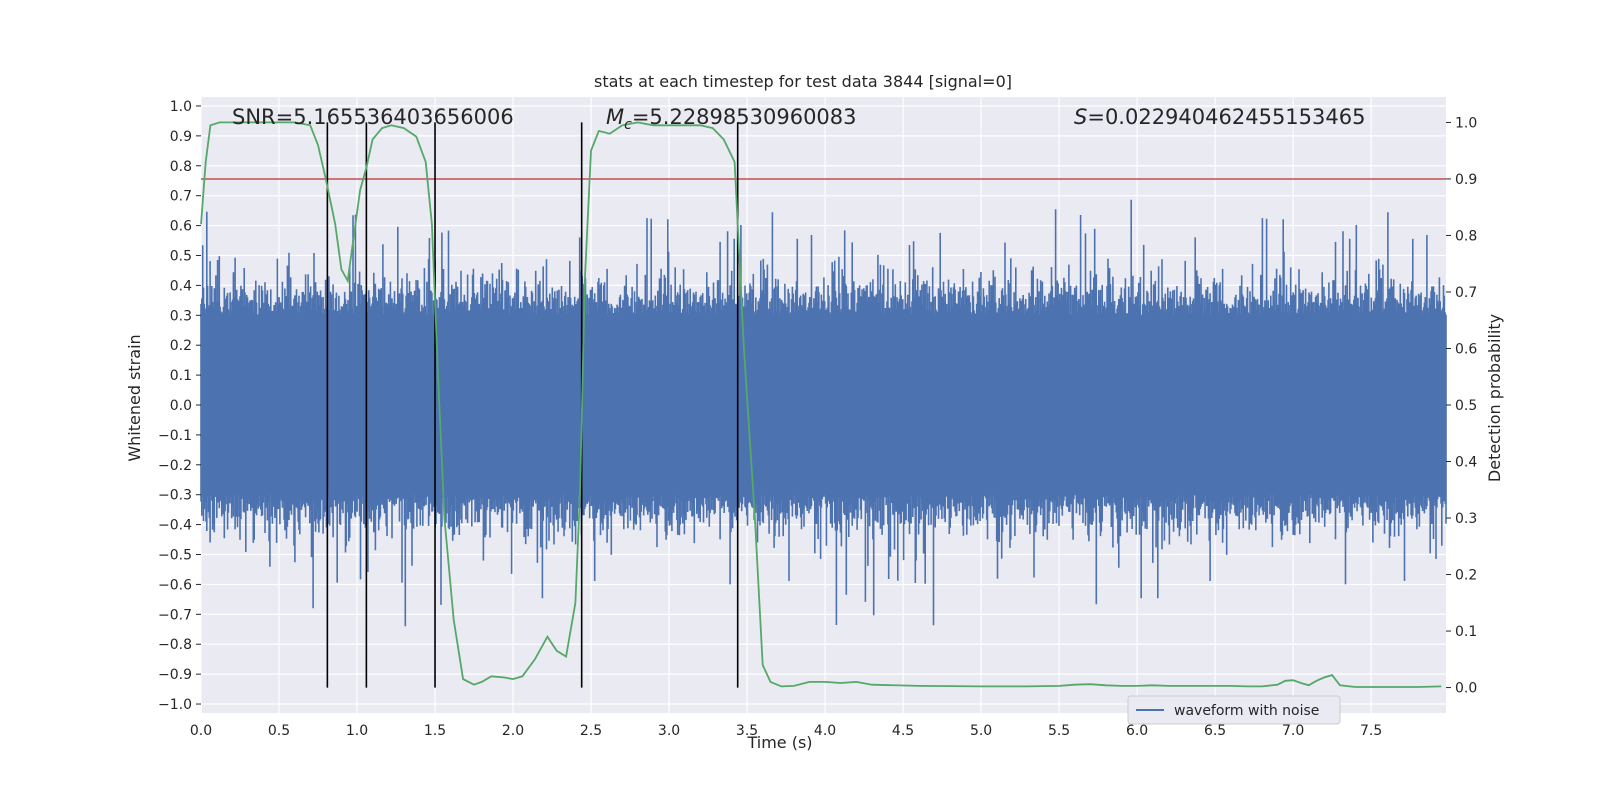 This screenshot has height=800, width=1600. What do you see at coordinates (669, 731) in the screenshot?
I see `x-tick-label: 3.0` at bounding box center [669, 731].